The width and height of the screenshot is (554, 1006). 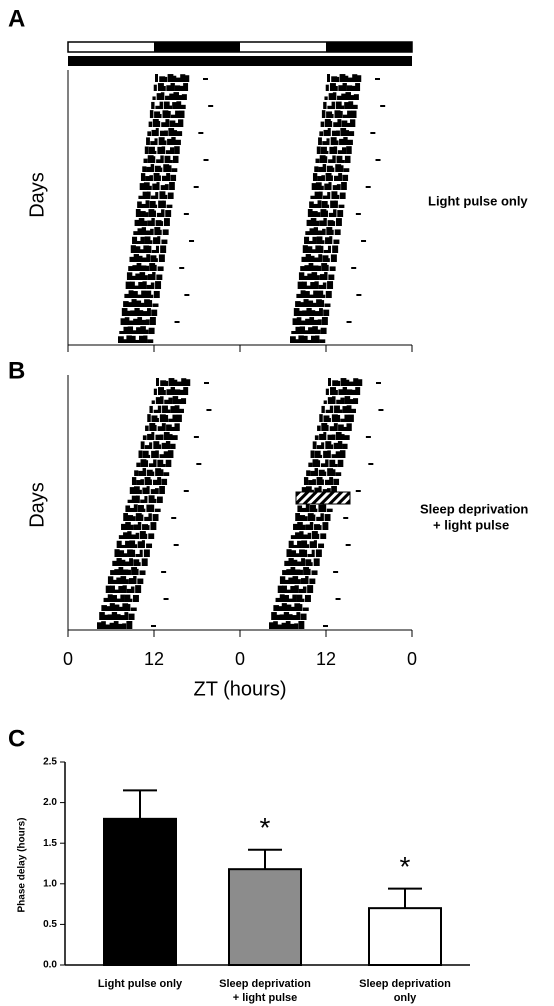 I want to click on y-tick-label: 2.0, so click(x=50, y=802).